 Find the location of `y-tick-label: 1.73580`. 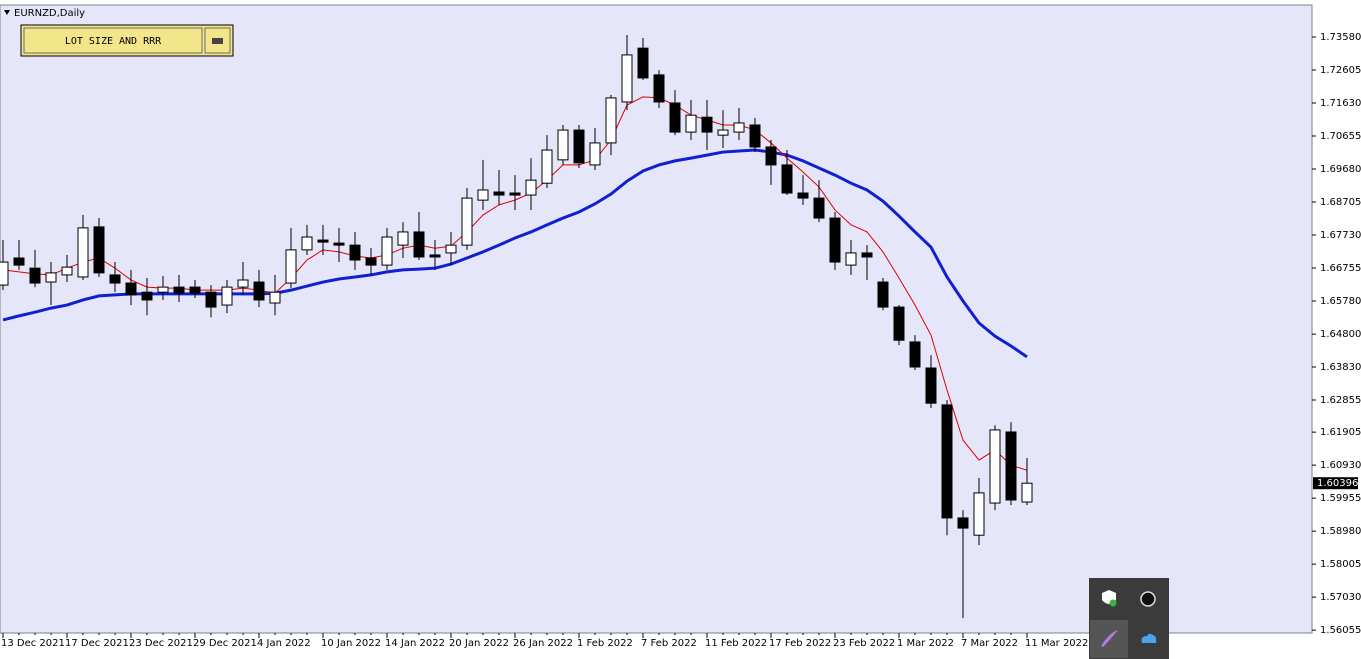

y-tick-label: 1.73580 is located at coordinates (1340, 37).